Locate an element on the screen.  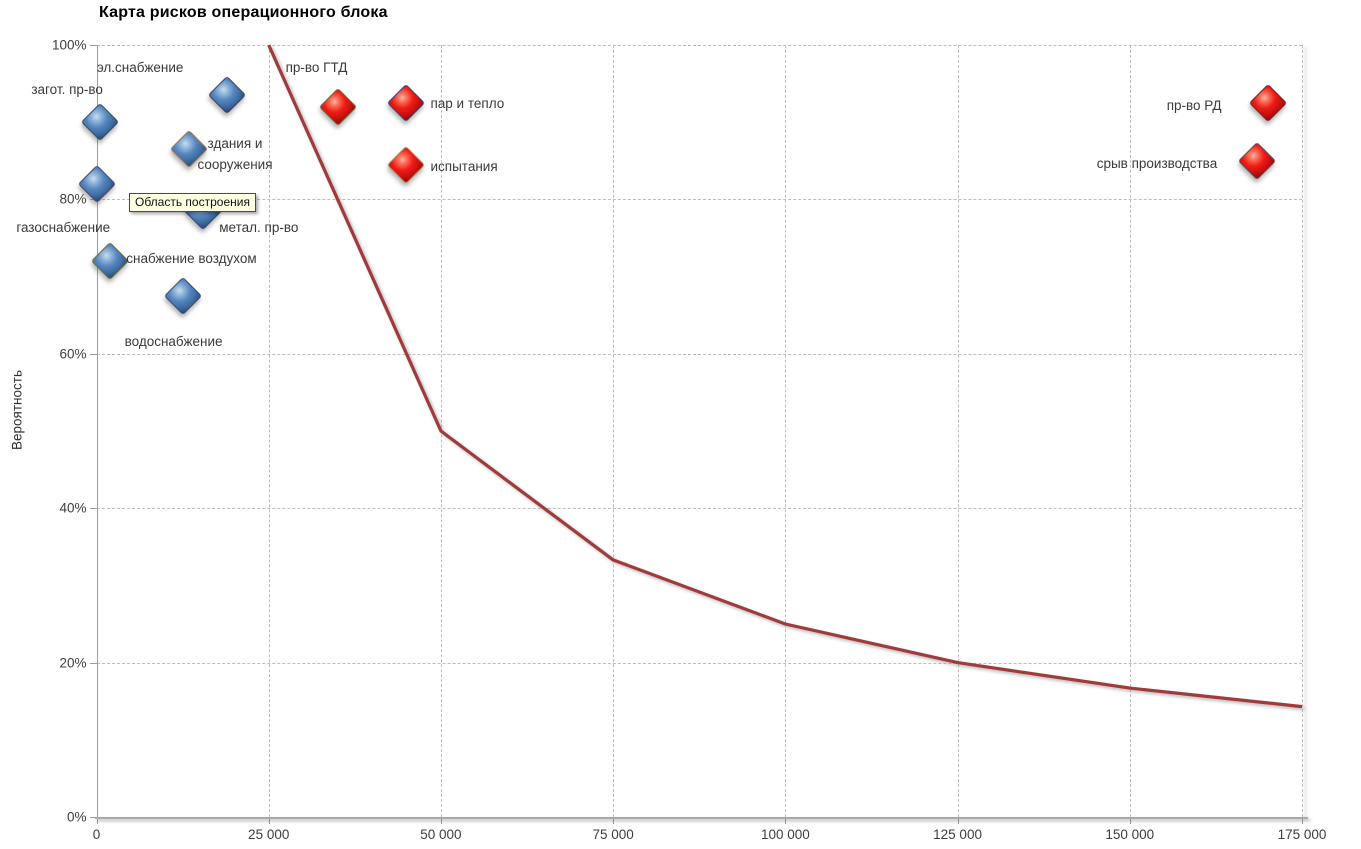
data-point-label-3: газоснабжение is located at coordinates (63, 227).